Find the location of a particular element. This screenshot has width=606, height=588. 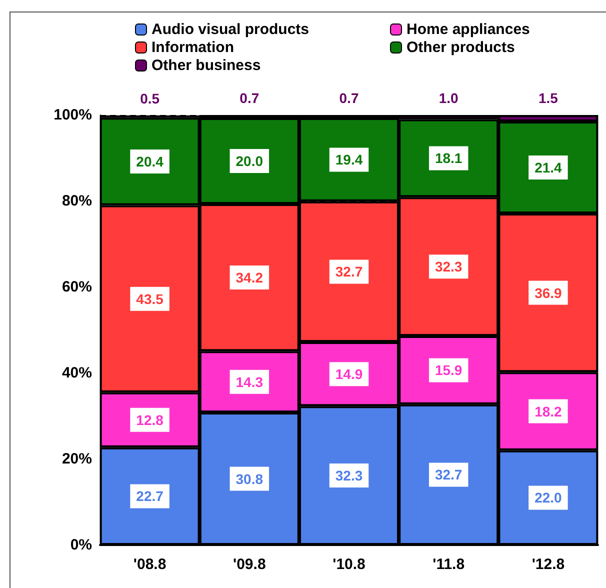

x-tick-label: '12.8 is located at coordinates (548, 564).